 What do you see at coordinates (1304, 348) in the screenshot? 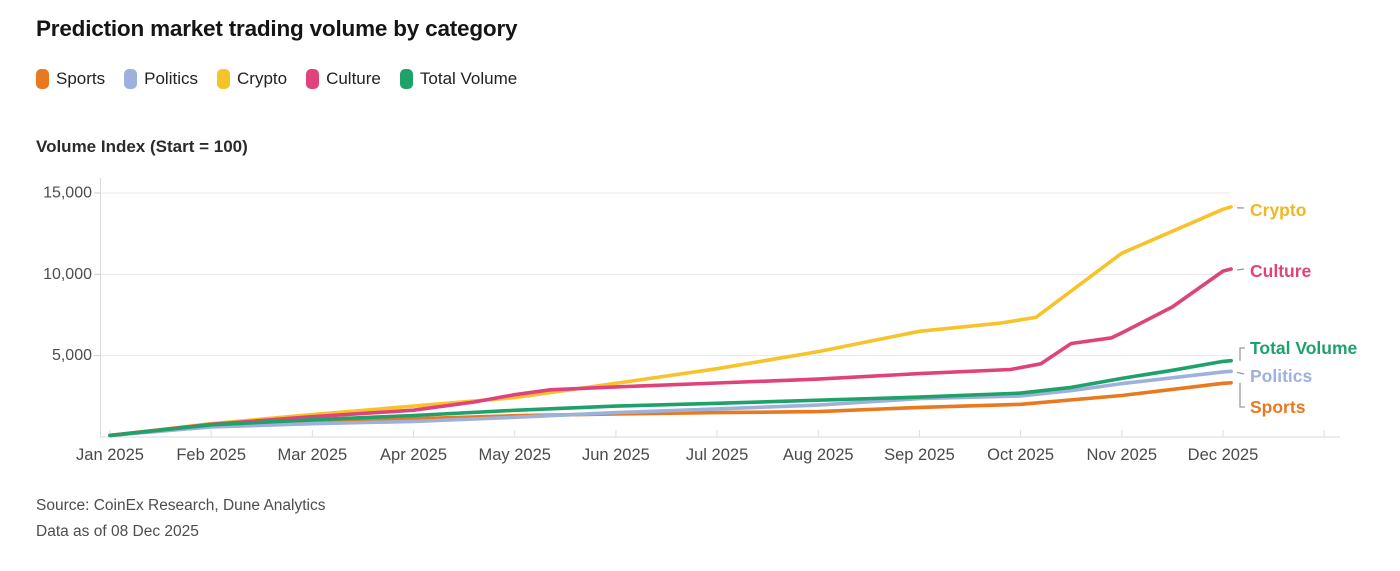
I see `end-label-total-volume: Total Volume` at bounding box center [1304, 348].